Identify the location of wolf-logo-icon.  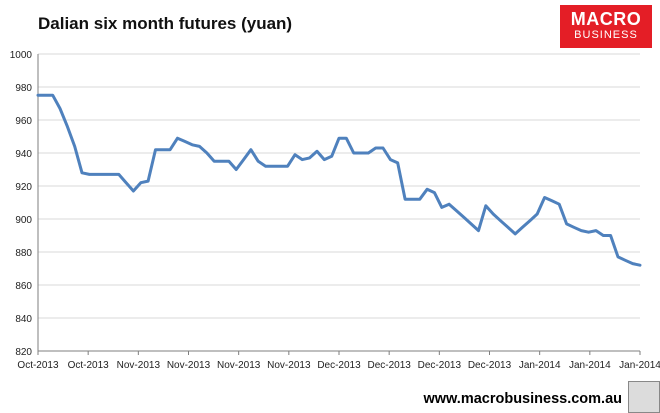
(644, 397).